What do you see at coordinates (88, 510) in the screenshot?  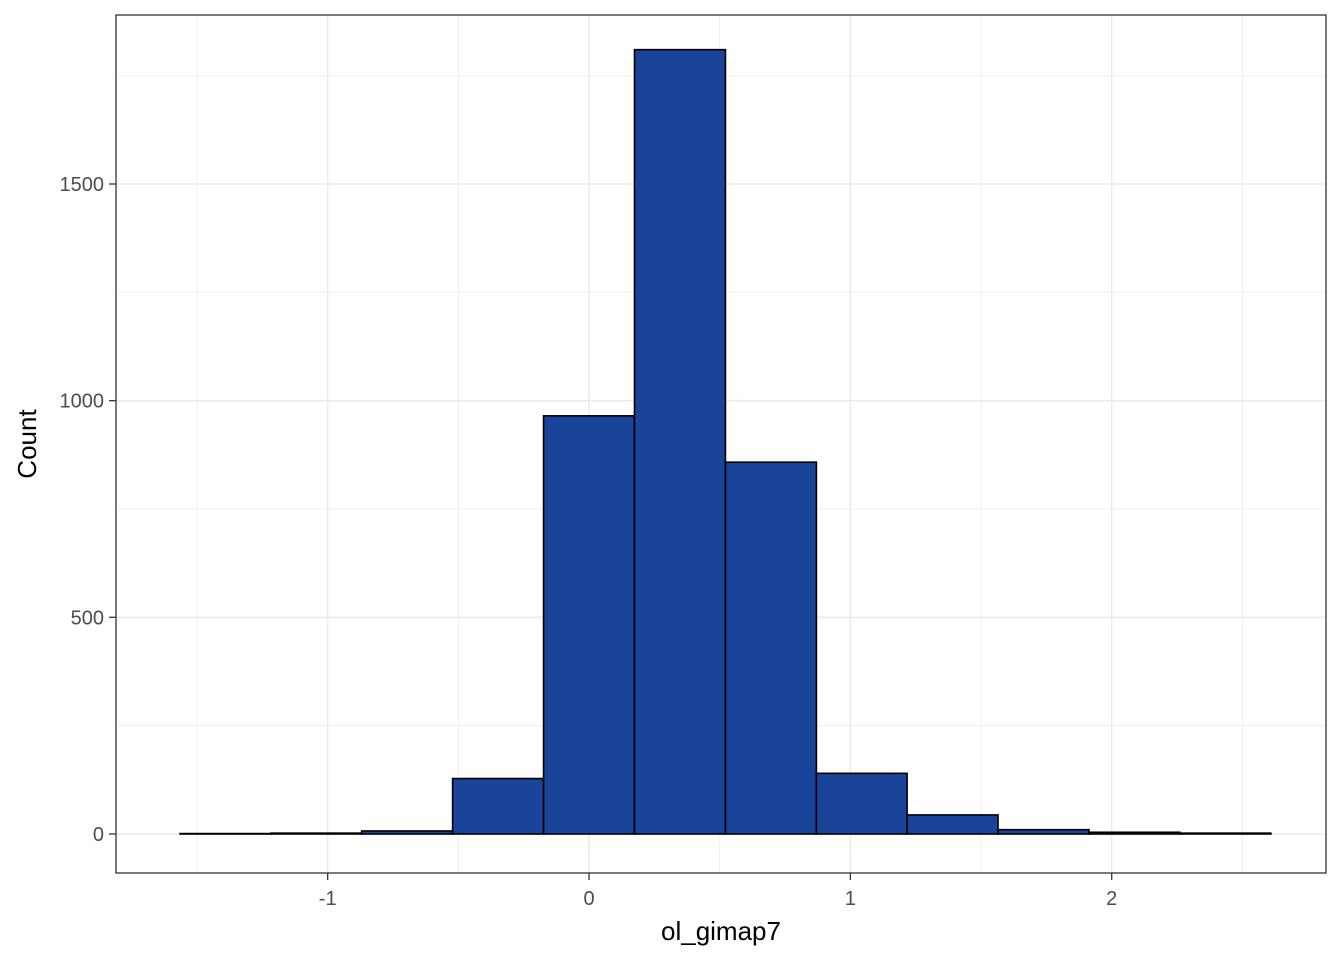 I see `y-axis-ticks: 0 500 1000 1500` at bounding box center [88, 510].